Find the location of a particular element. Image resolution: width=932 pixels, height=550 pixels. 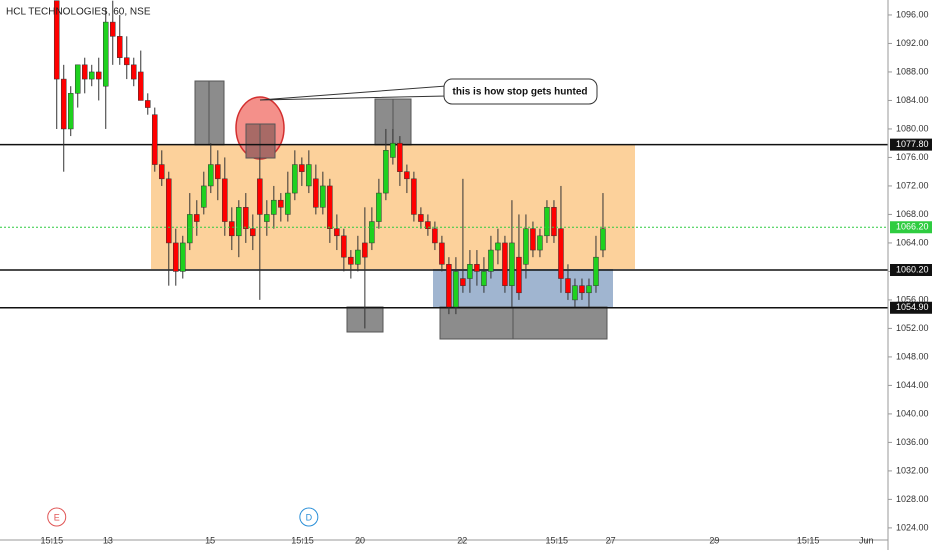

x-tick-label: 22 is located at coordinates (462, 540).